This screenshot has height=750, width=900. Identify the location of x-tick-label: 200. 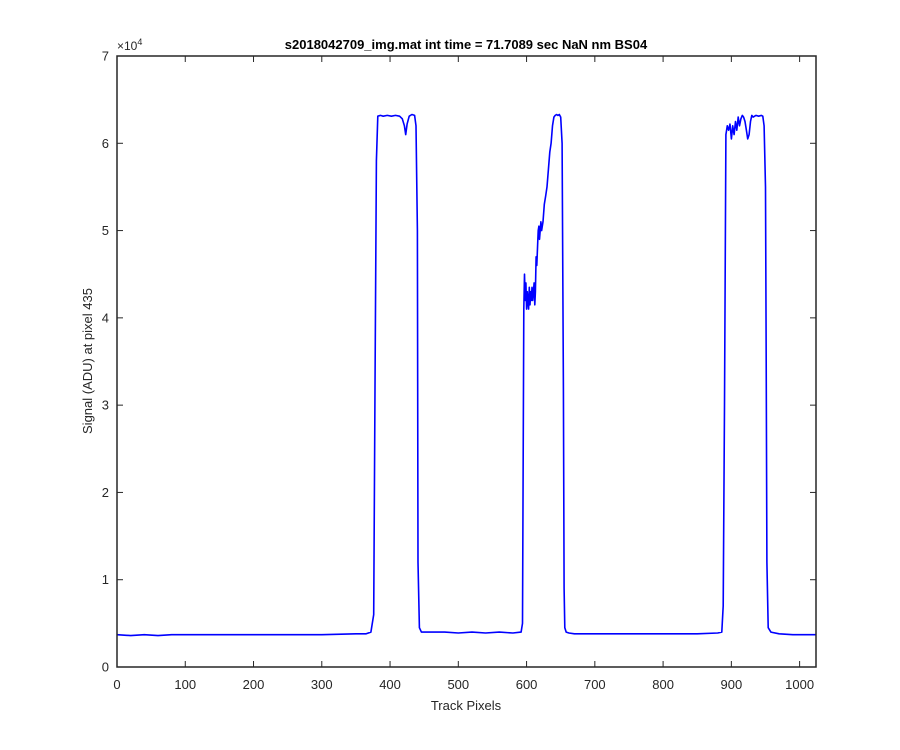
(254, 684).